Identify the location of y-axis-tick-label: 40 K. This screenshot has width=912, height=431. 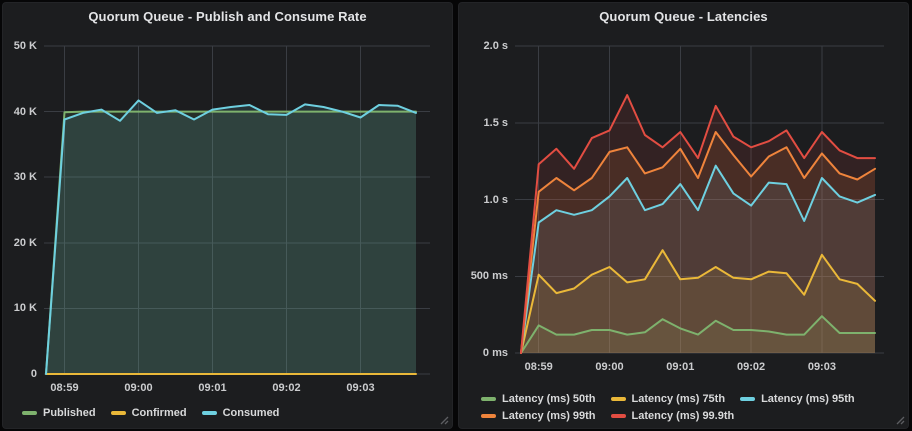
(25, 111).